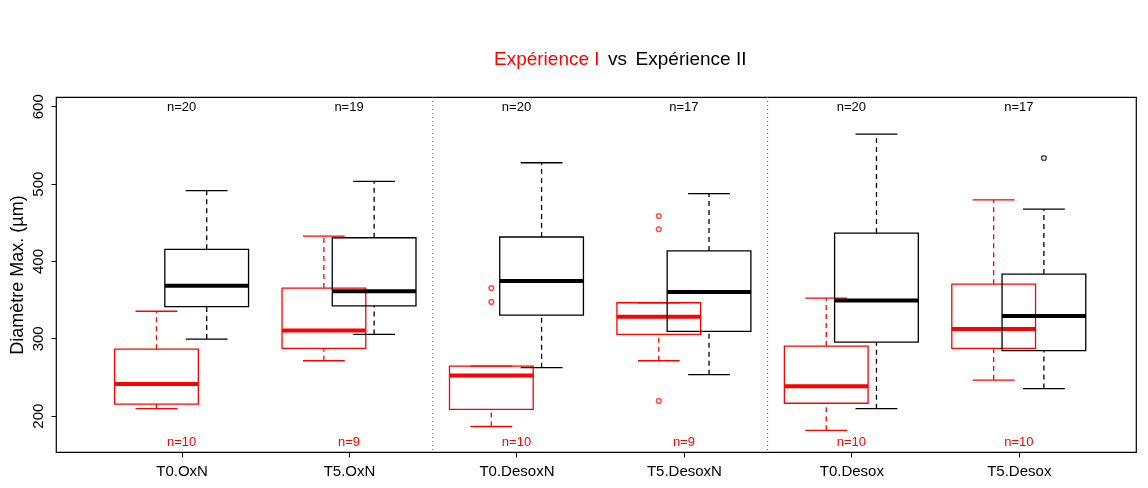 This screenshot has width=1148, height=488. Describe the element at coordinates (37, 339) in the screenshot. I see `y-tick-label: 300` at that location.